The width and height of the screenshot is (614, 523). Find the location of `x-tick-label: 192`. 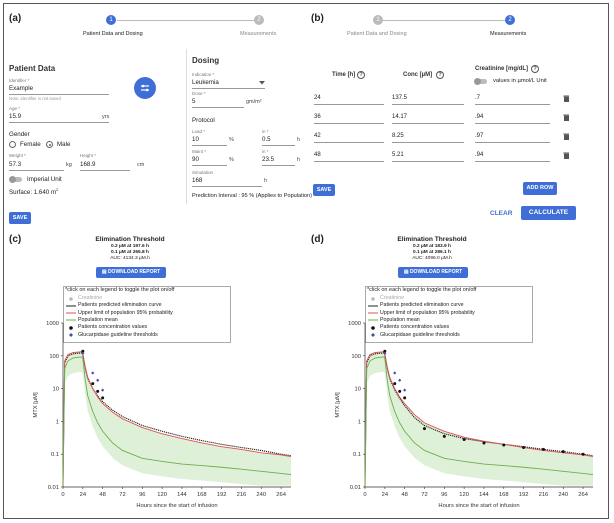

x-tick-label: 192 is located at coordinates (524, 495).